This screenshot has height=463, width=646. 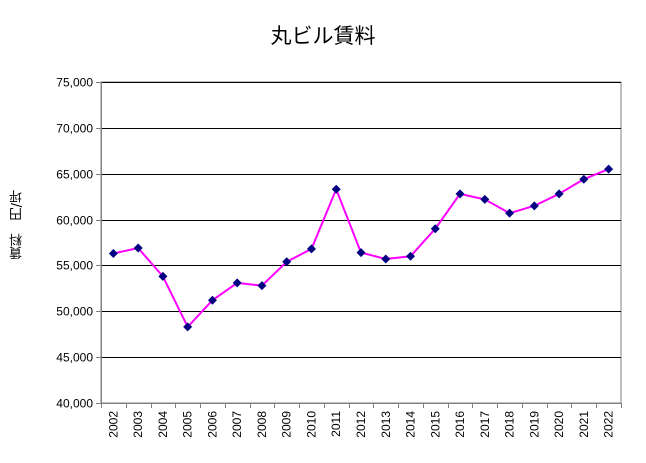 What do you see at coordinates (138, 424) in the screenshot?
I see `x-tick-label: 2003` at bounding box center [138, 424].